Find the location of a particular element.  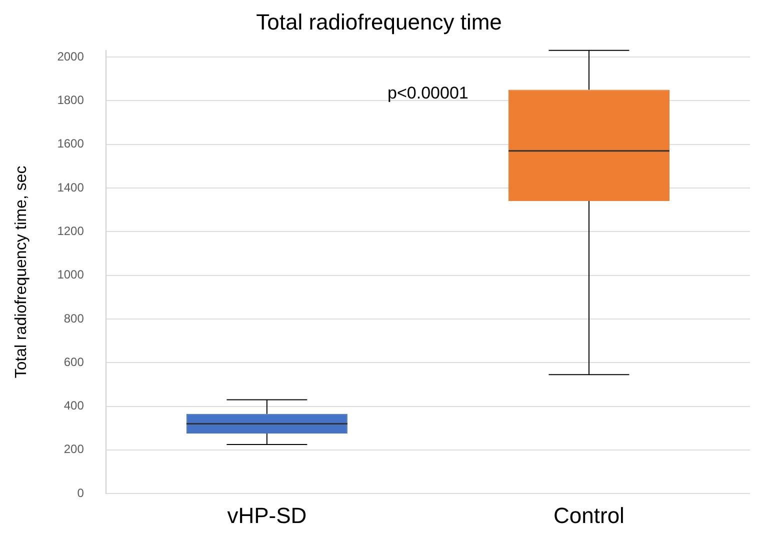

y-tick-label: 200 is located at coordinates (74, 449).